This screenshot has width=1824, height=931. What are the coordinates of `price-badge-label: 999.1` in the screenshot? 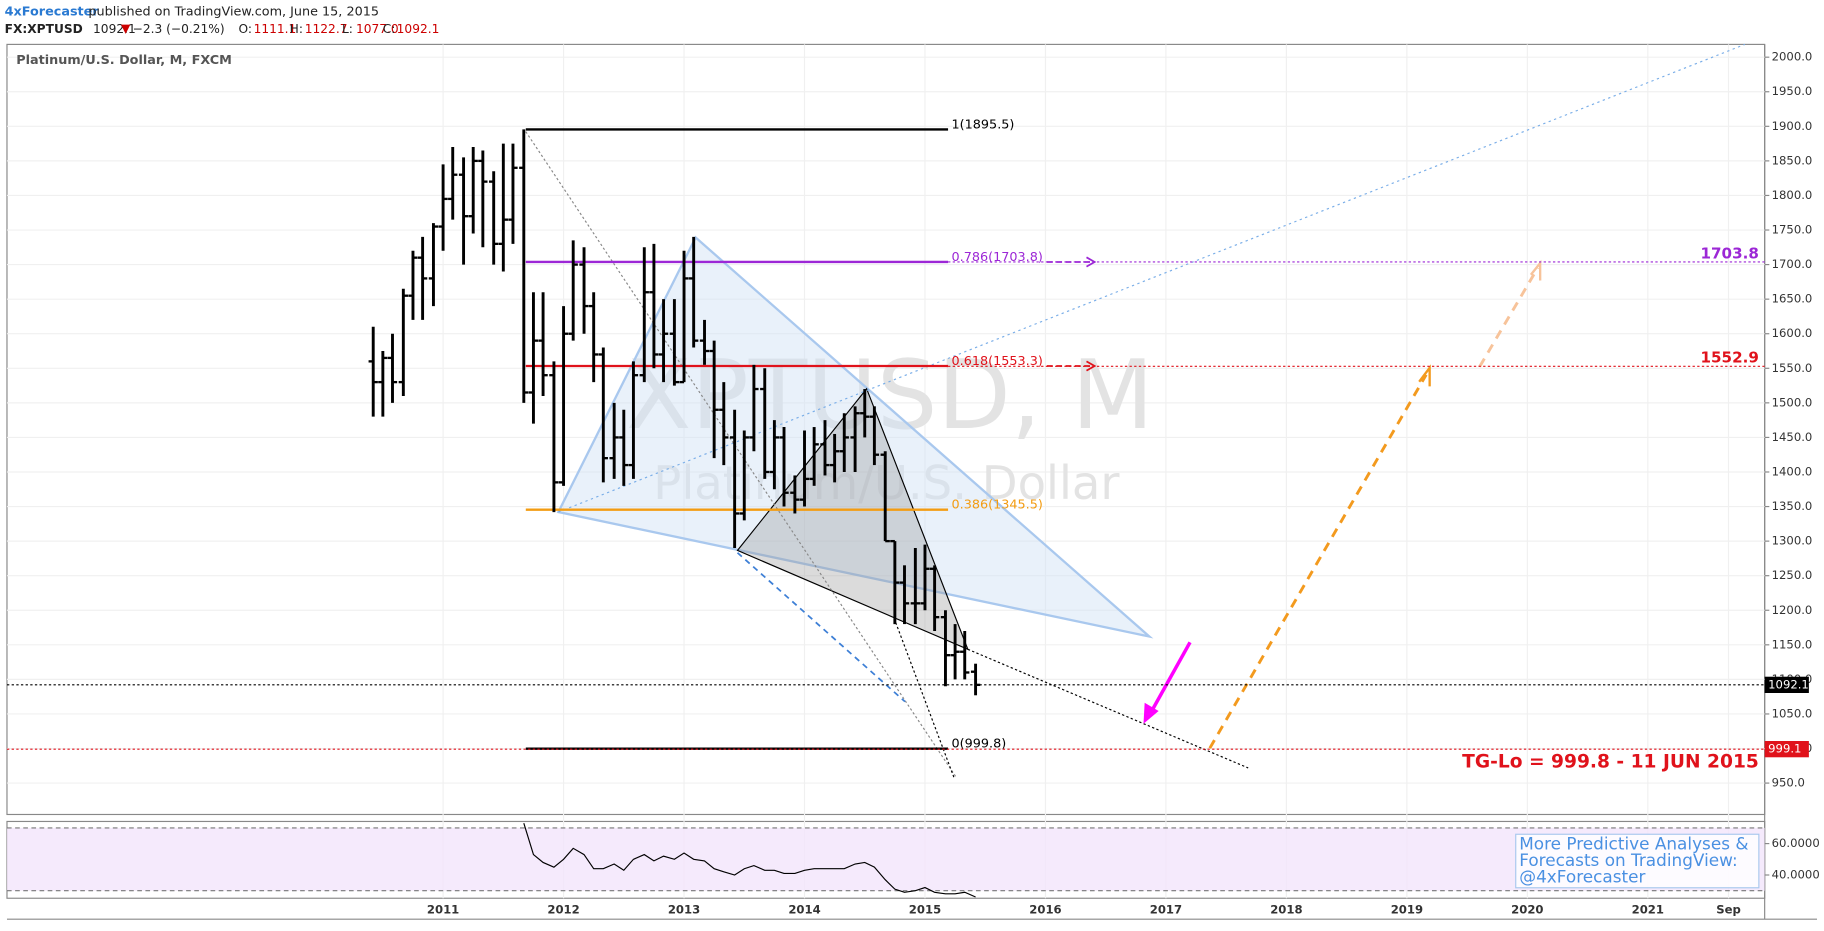 It's located at (1784, 749).